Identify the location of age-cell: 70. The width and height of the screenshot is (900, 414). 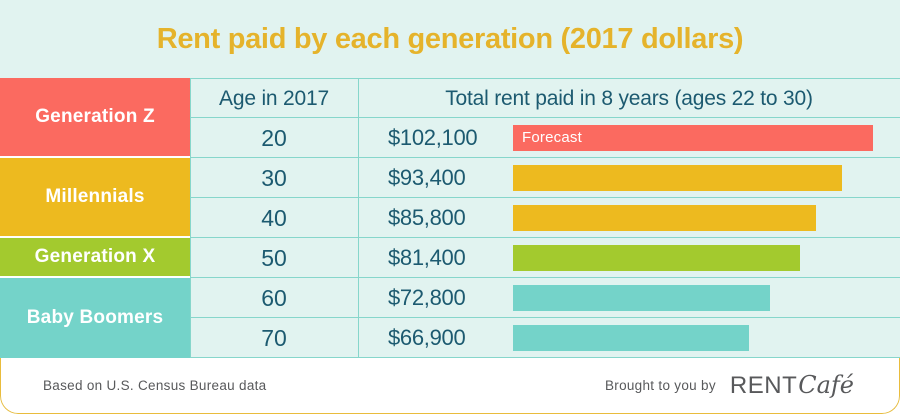
(274, 337).